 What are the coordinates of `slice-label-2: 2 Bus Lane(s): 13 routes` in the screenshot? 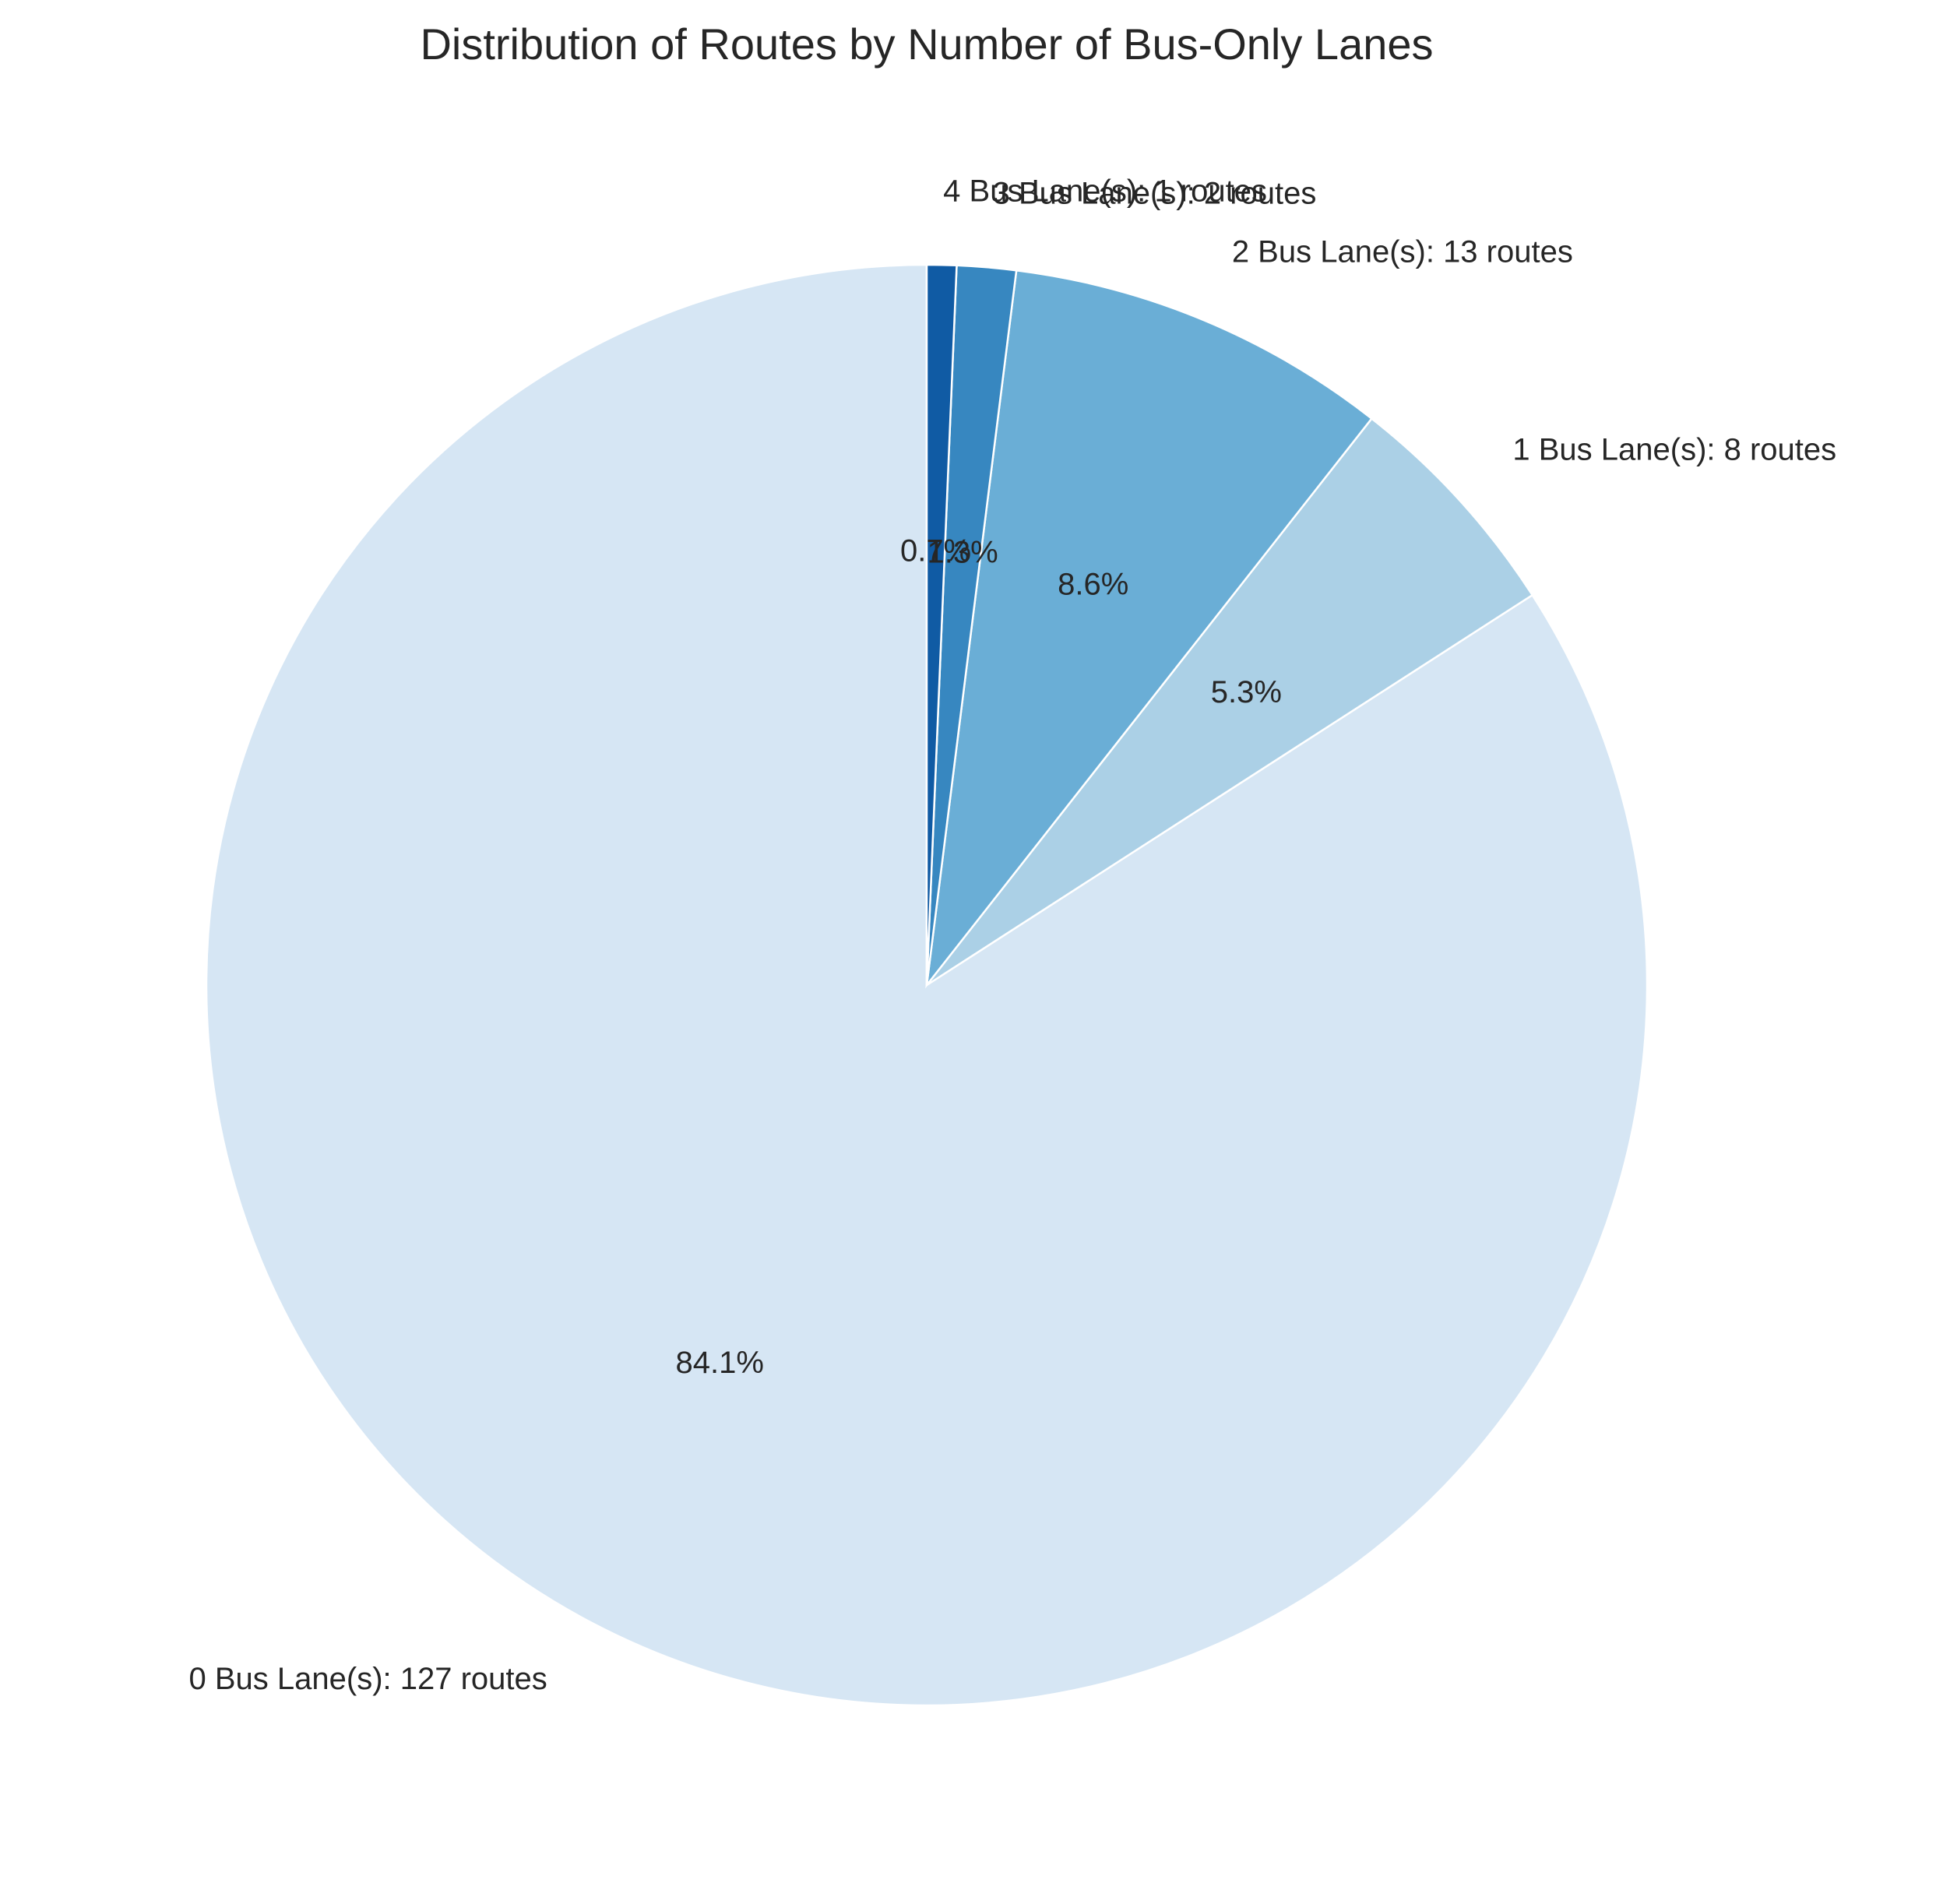 It's located at (1402, 252).